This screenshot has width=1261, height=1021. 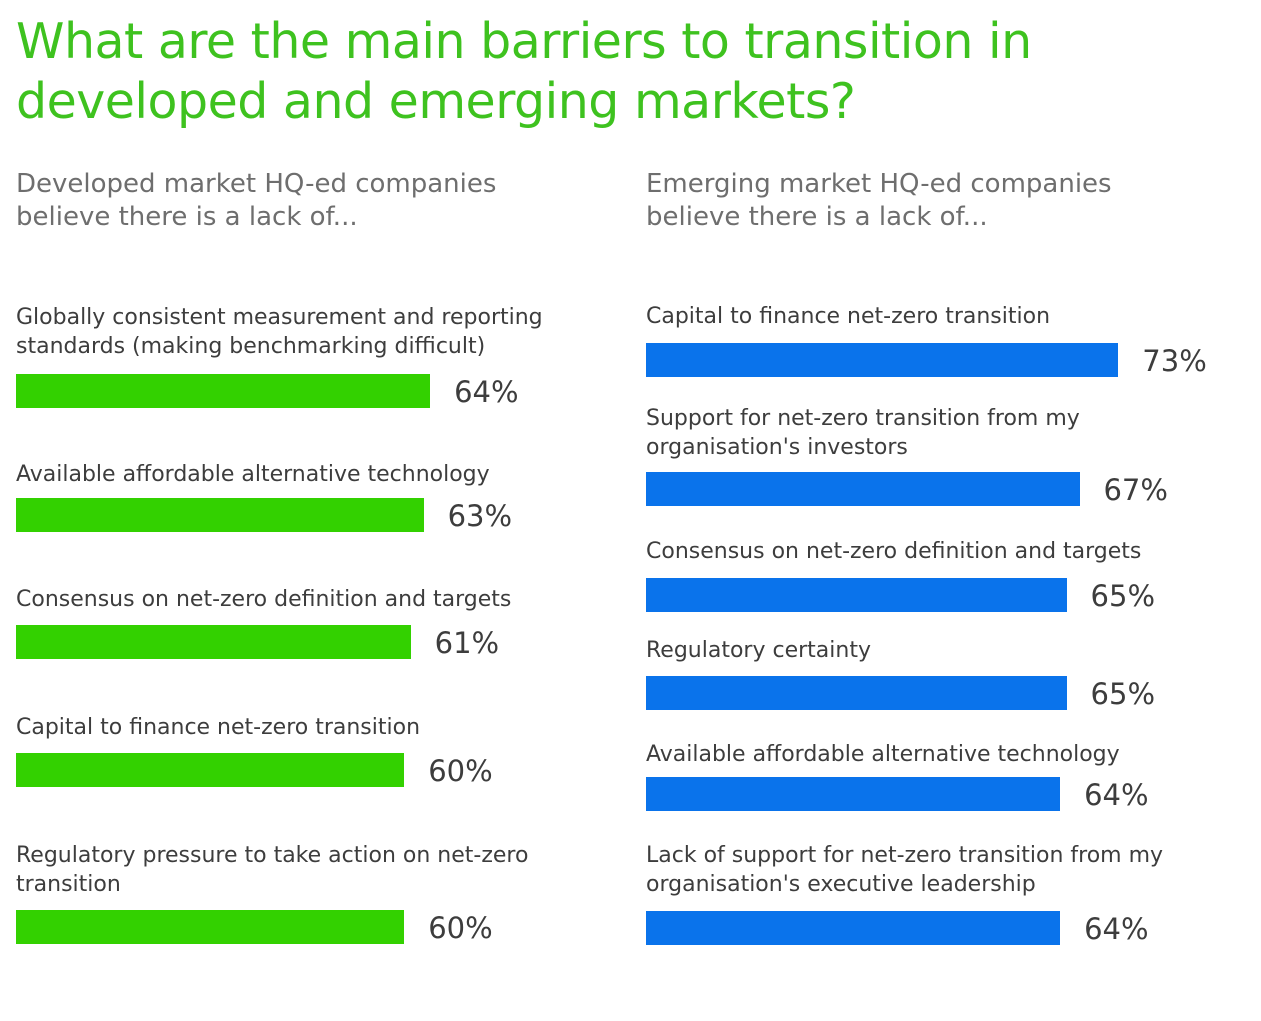 I want to click on bar-value-label: 67%, so click(x=1135, y=490).